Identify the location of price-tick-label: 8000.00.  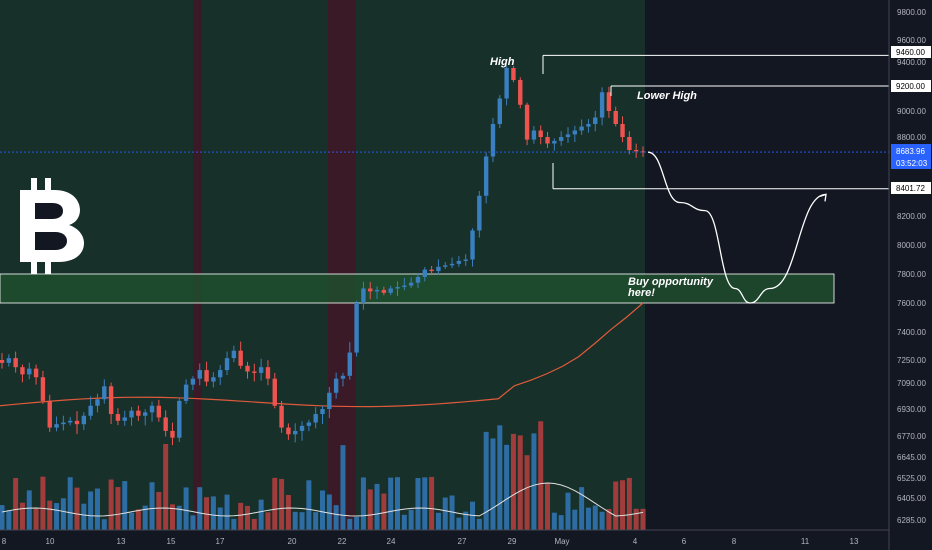
(911, 245).